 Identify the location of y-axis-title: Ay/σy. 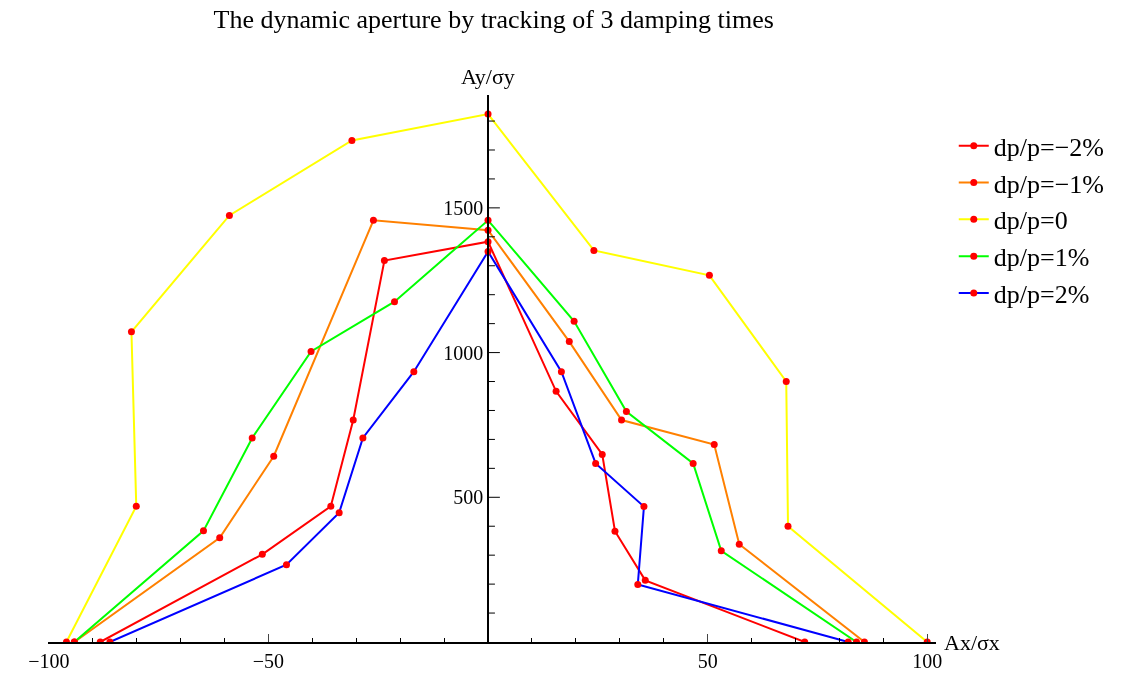
(488, 76).